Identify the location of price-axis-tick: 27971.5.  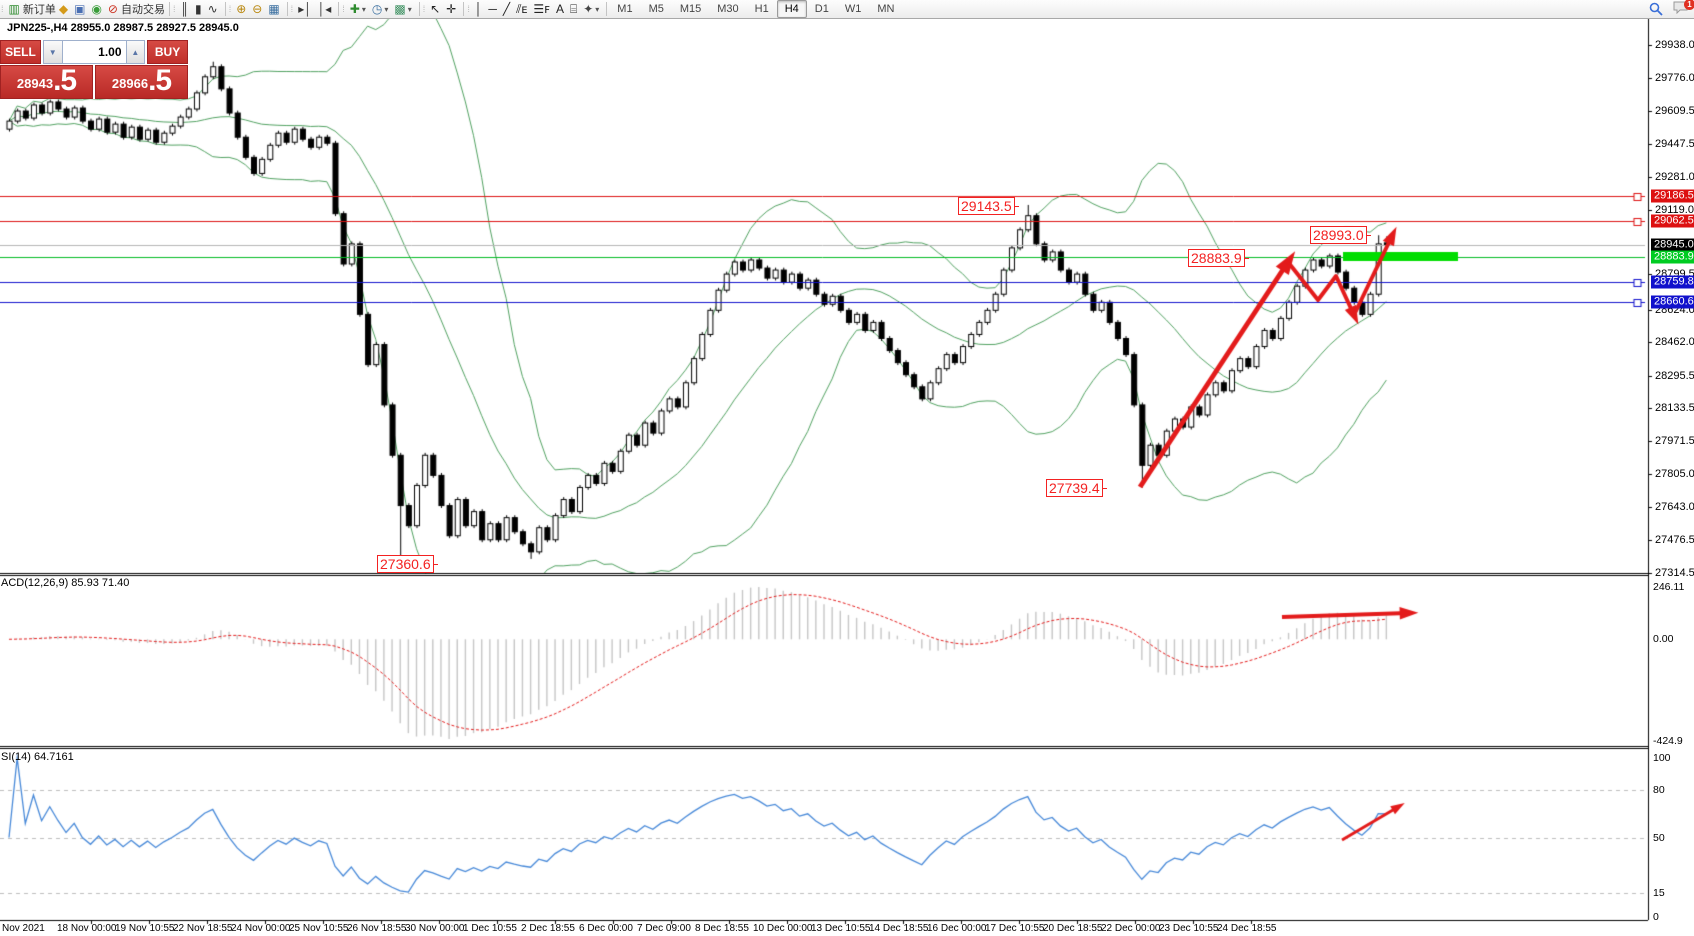
(1674, 440).